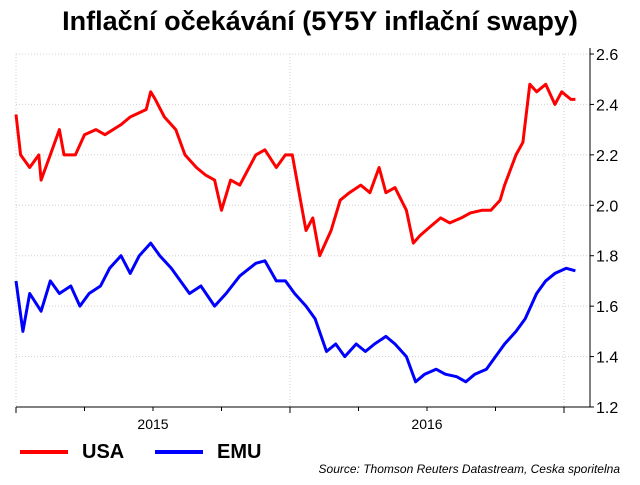 The image size is (640, 485). Describe the element at coordinates (607, 307) in the screenshot. I see `y-tick-label: 1.6` at that location.